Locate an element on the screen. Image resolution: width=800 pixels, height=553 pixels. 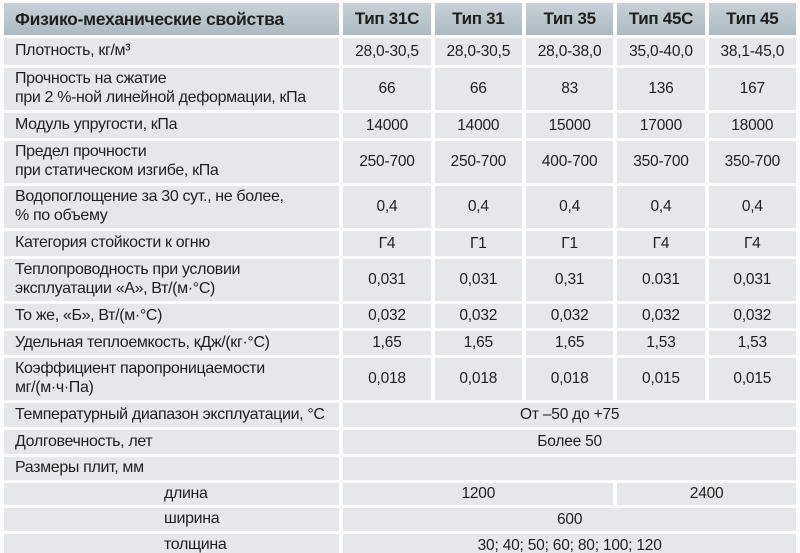
row-label: Плотность, кг/м³ is located at coordinates (172, 51).